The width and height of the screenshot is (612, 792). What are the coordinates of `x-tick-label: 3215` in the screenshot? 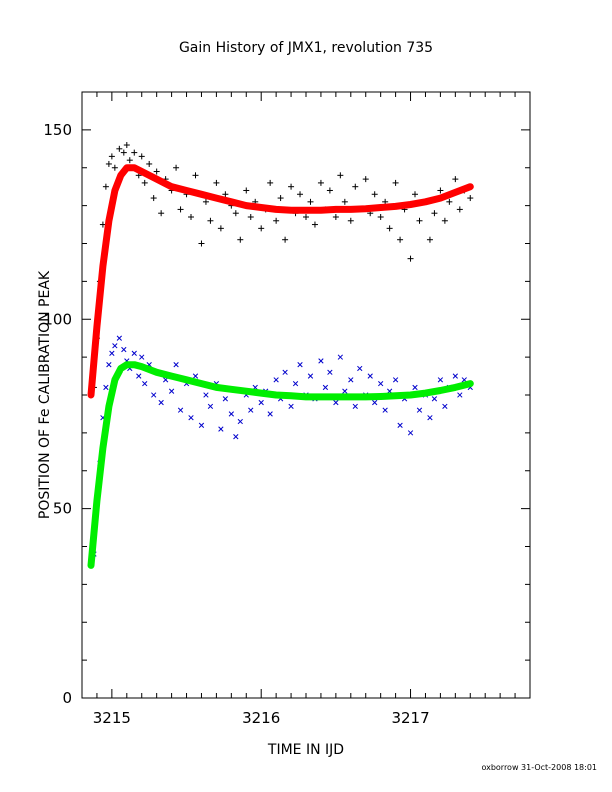 It's located at (112, 718).